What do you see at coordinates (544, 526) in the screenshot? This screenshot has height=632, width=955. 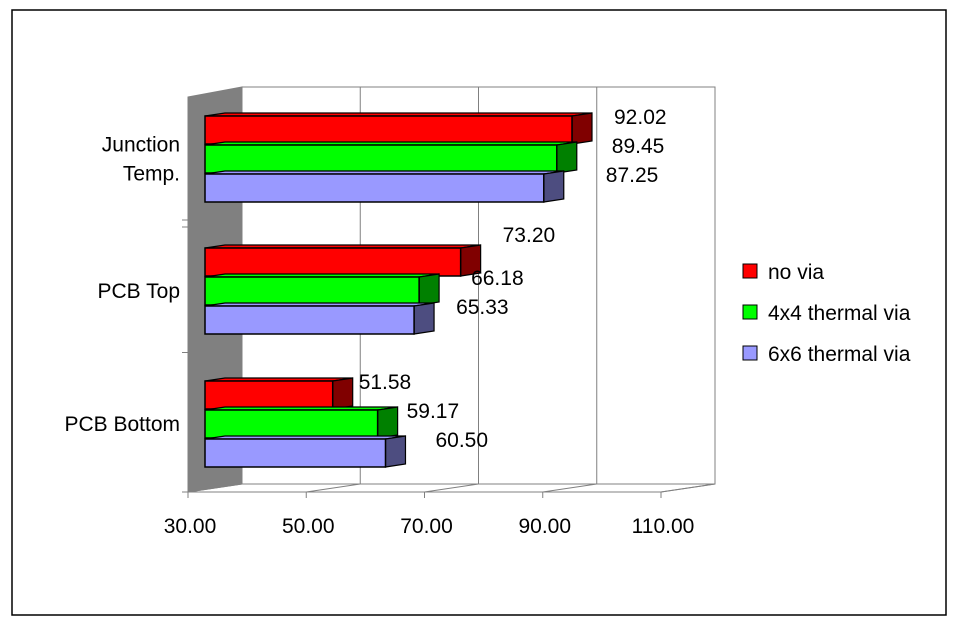 I see `x-tick-label: 90.00` at bounding box center [544, 526].